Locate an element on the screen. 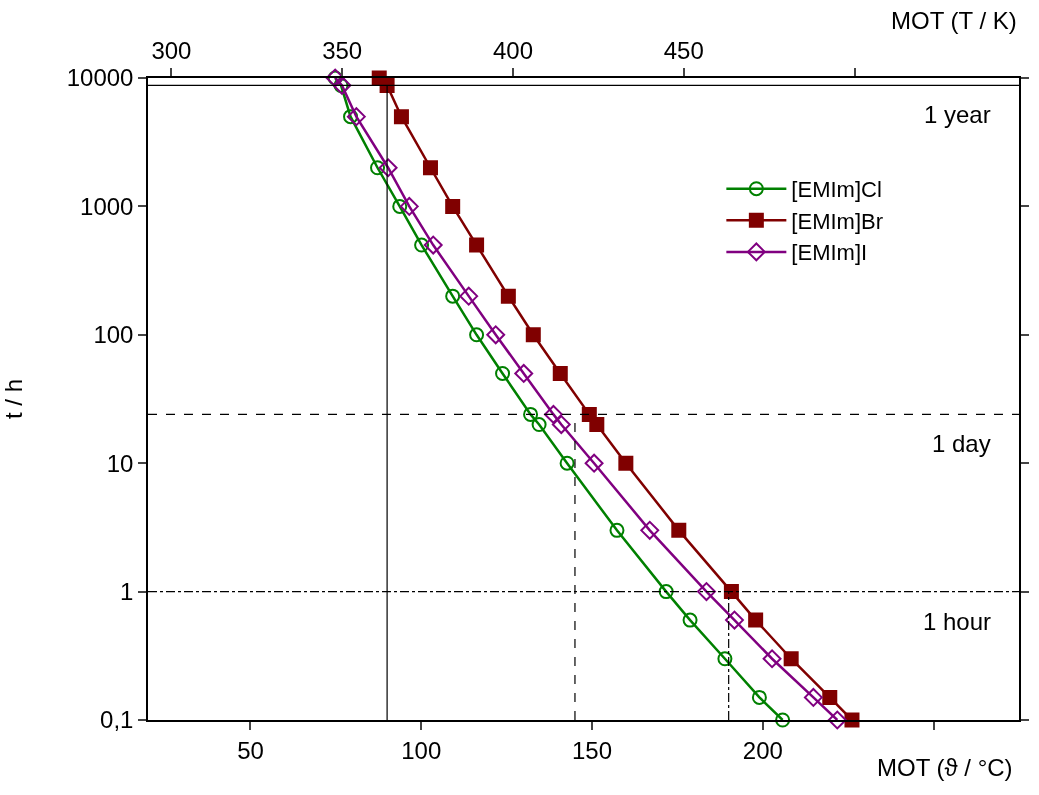 This screenshot has width=1039, height=795. x-tick-label: 150 is located at coordinates (592, 750).